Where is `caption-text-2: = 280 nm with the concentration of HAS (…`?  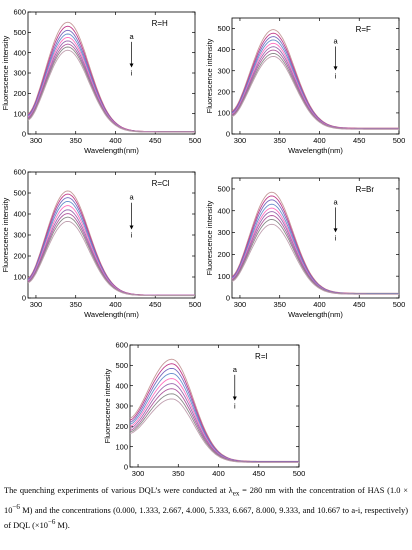
caption-text-2: = 280 nm with the concentration of HAS (… is located at coordinates (206, 500).